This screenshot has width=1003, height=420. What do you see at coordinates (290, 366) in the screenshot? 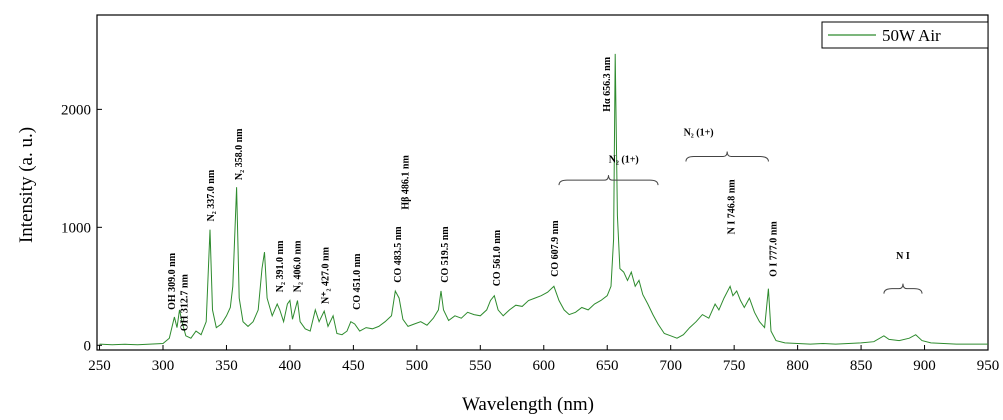
I see `x-tick-label: 400` at bounding box center [290, 366].